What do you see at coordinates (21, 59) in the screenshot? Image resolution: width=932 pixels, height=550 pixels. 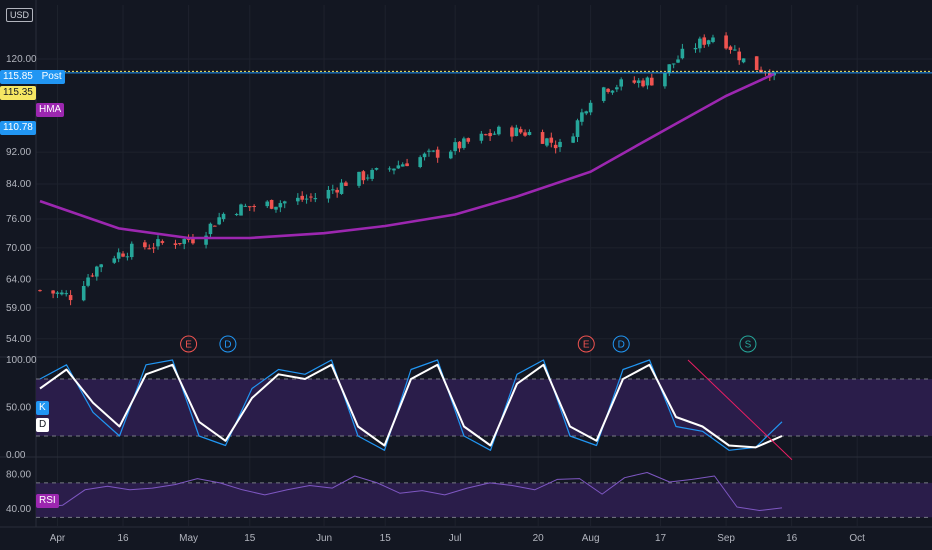 I see `y-tick-label: 120.00` at bounding box center [21, 59].